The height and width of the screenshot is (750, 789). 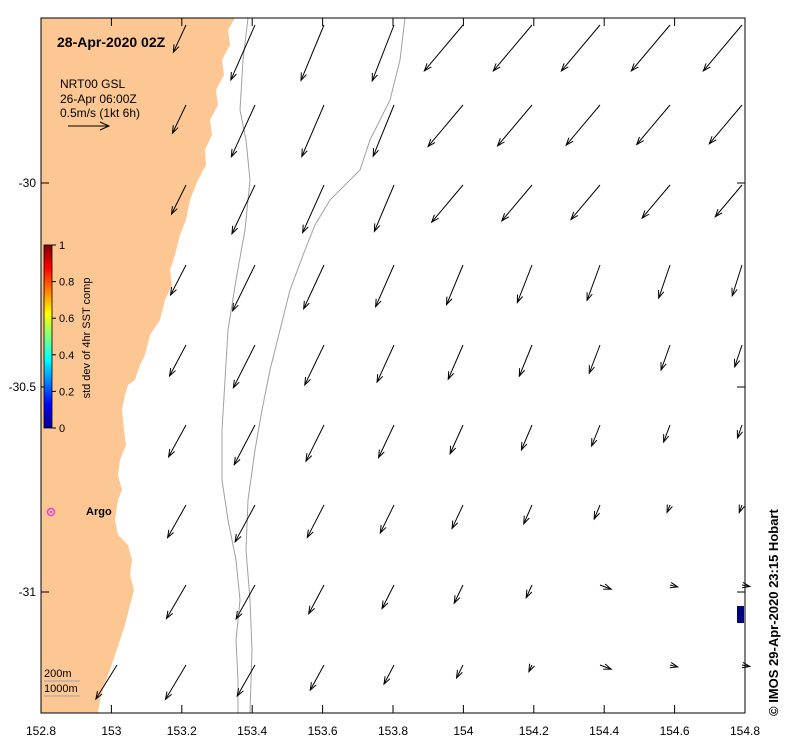 I want to click on credit-text: © IMOS 29-Apr-2020 23:15 Hobart, so click(x=773, y=612).